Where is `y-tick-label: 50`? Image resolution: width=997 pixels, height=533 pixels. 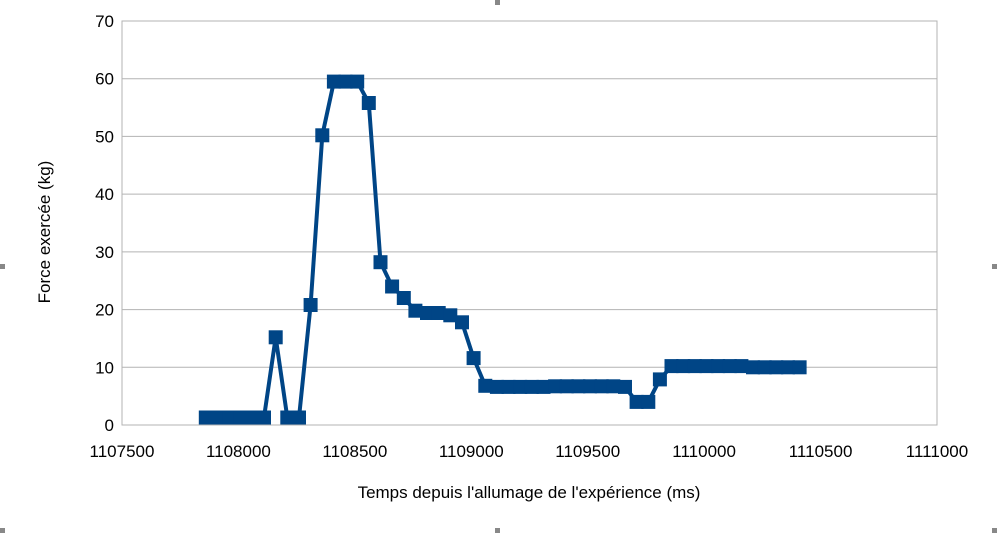 y-tick-label: 50 is located at coordinates (104, 136).